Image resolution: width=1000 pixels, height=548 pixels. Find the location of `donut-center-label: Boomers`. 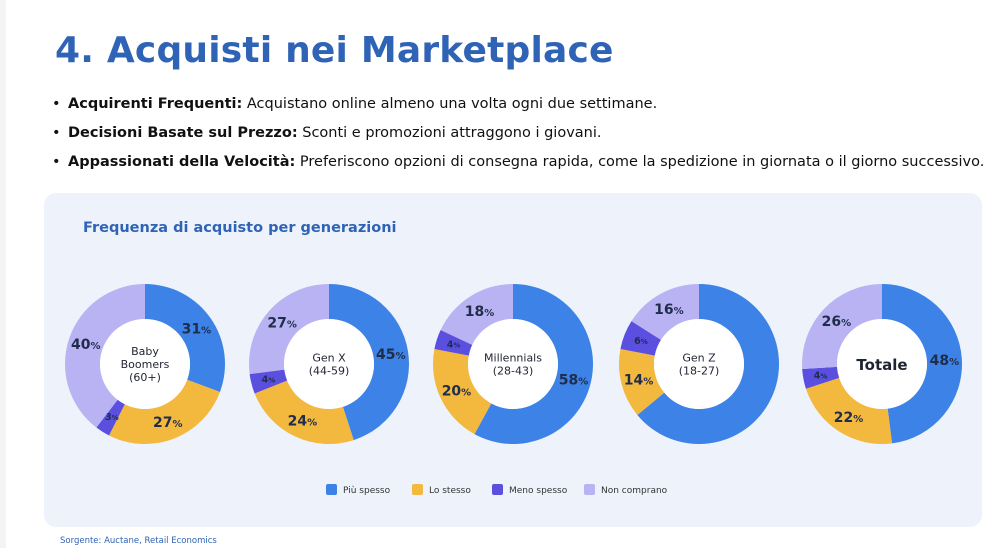

donut-center-label: Boomers is located at coordinates (145, 364).